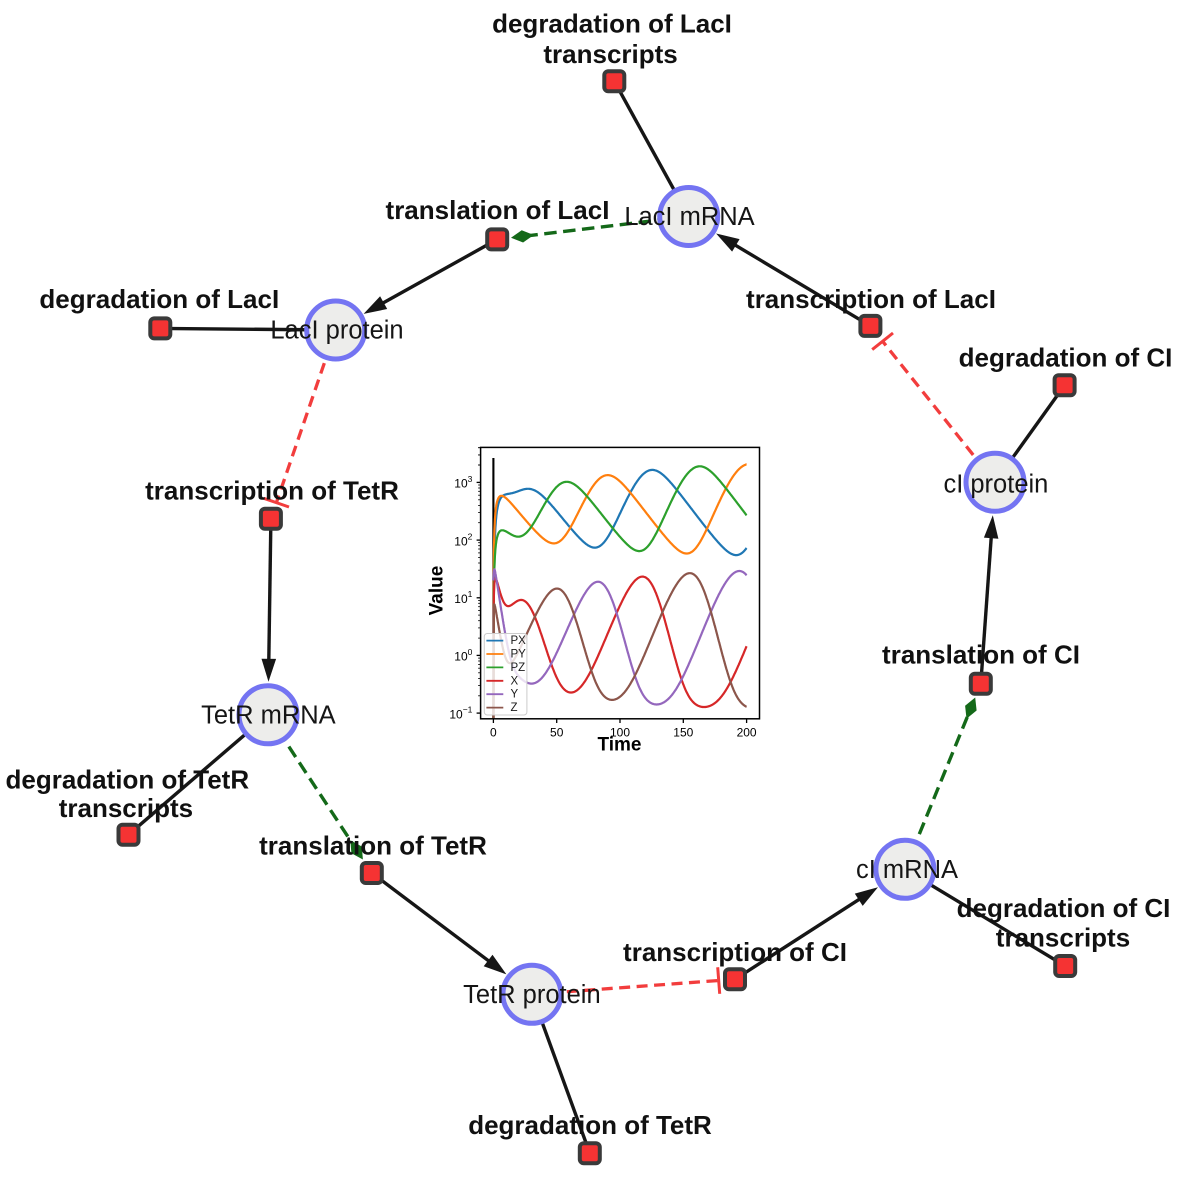 This screenshot has width=1189, height=1200. What do you see at coordinates (747, 733) in the screenshot?
I see `svg-text: 200` at bounding box center [747, 733].